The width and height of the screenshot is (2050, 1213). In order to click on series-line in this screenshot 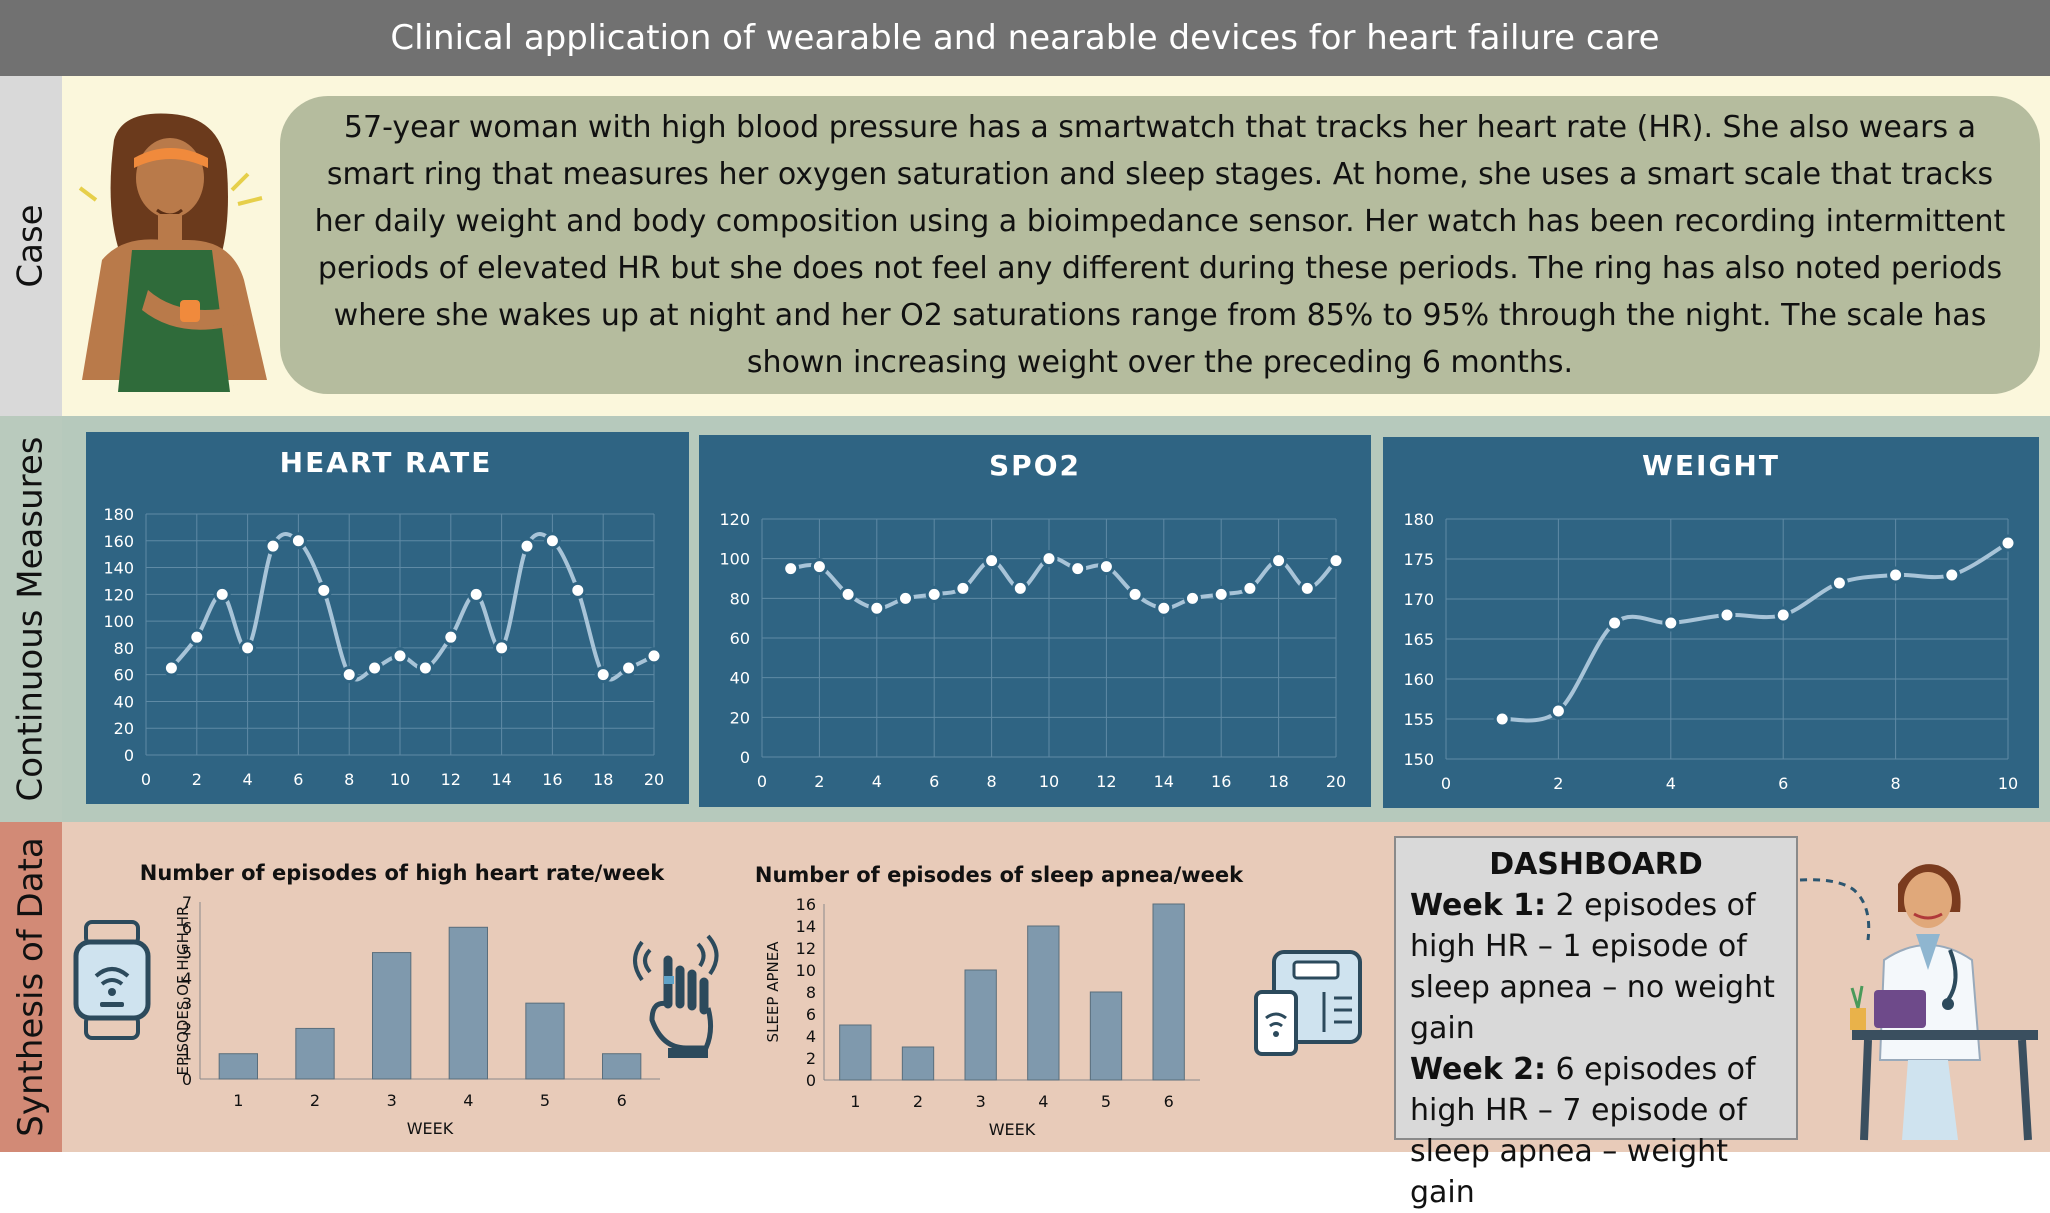, I will do `click(412, 607)`.